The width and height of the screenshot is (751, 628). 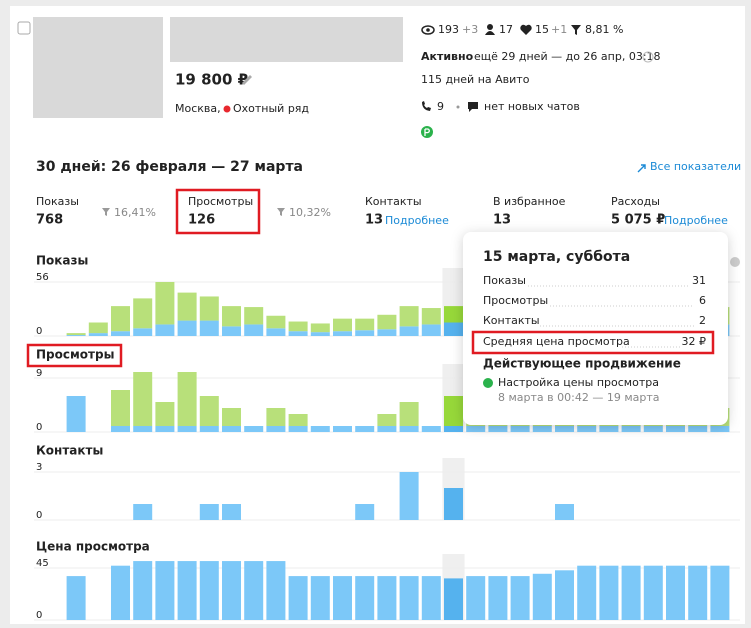 I want to click on tooltip-title: 15 марта, суббота, so click(x=556, y=257).